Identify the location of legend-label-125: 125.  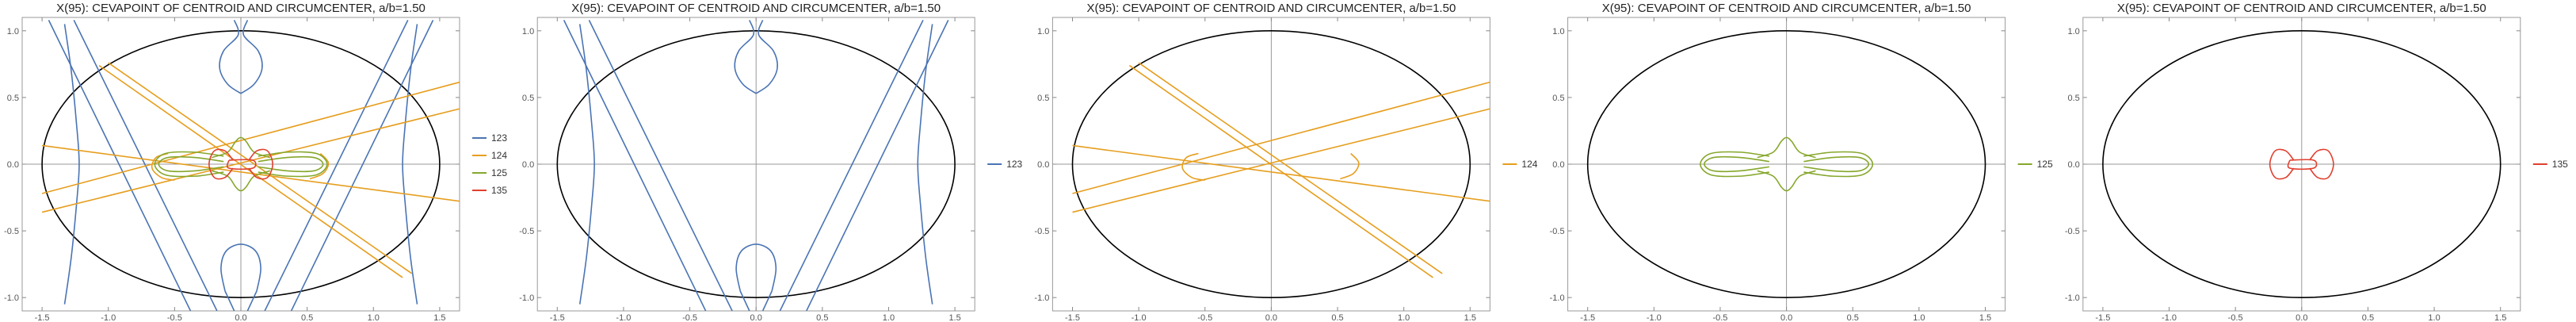
(499, 172).